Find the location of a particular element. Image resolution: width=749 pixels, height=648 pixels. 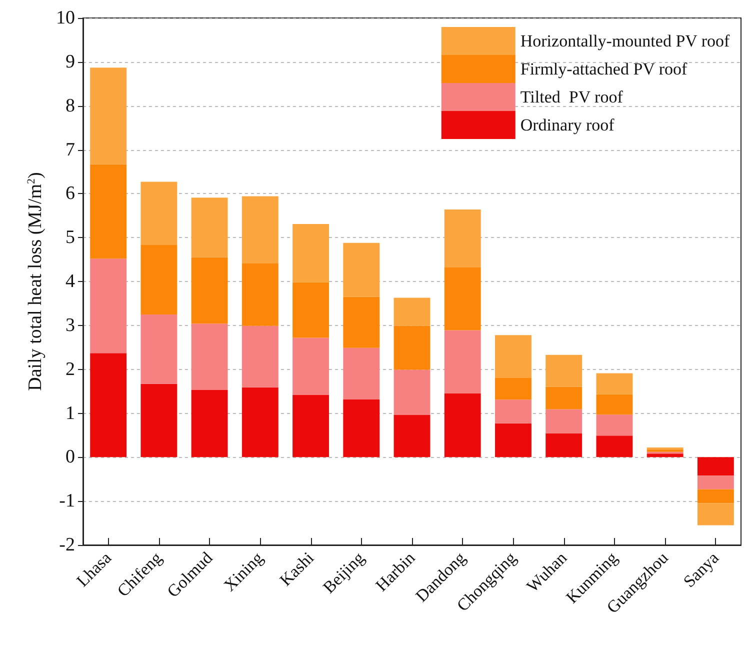

y-tick-label: 0 is located at coordinates (70, 457).